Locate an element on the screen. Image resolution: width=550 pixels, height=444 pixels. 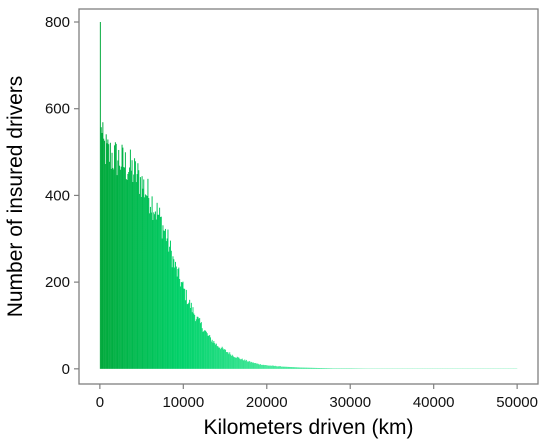
x-axis-title: Kilometers driven (km) is located at coordinates (308, 427).